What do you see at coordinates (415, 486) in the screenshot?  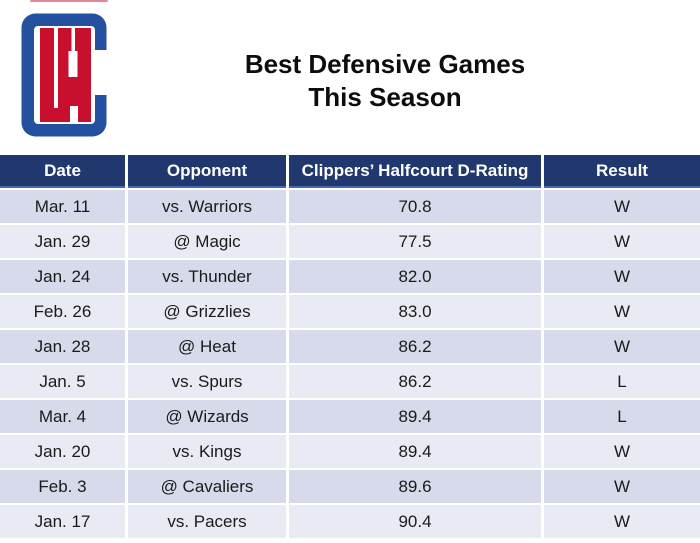 I see `d-rating-cell: 89.6` at bounding box center [415, 486].